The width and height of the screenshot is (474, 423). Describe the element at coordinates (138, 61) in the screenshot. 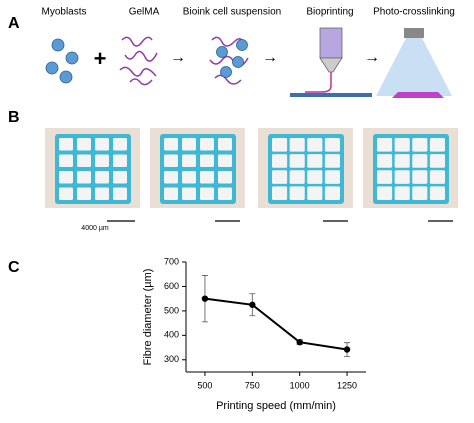

I see `gelma-icon` at that location.